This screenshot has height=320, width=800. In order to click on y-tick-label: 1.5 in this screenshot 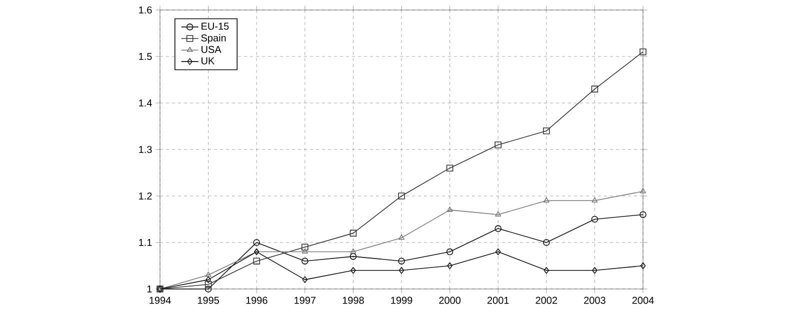, I will do `click(145, 56)`.